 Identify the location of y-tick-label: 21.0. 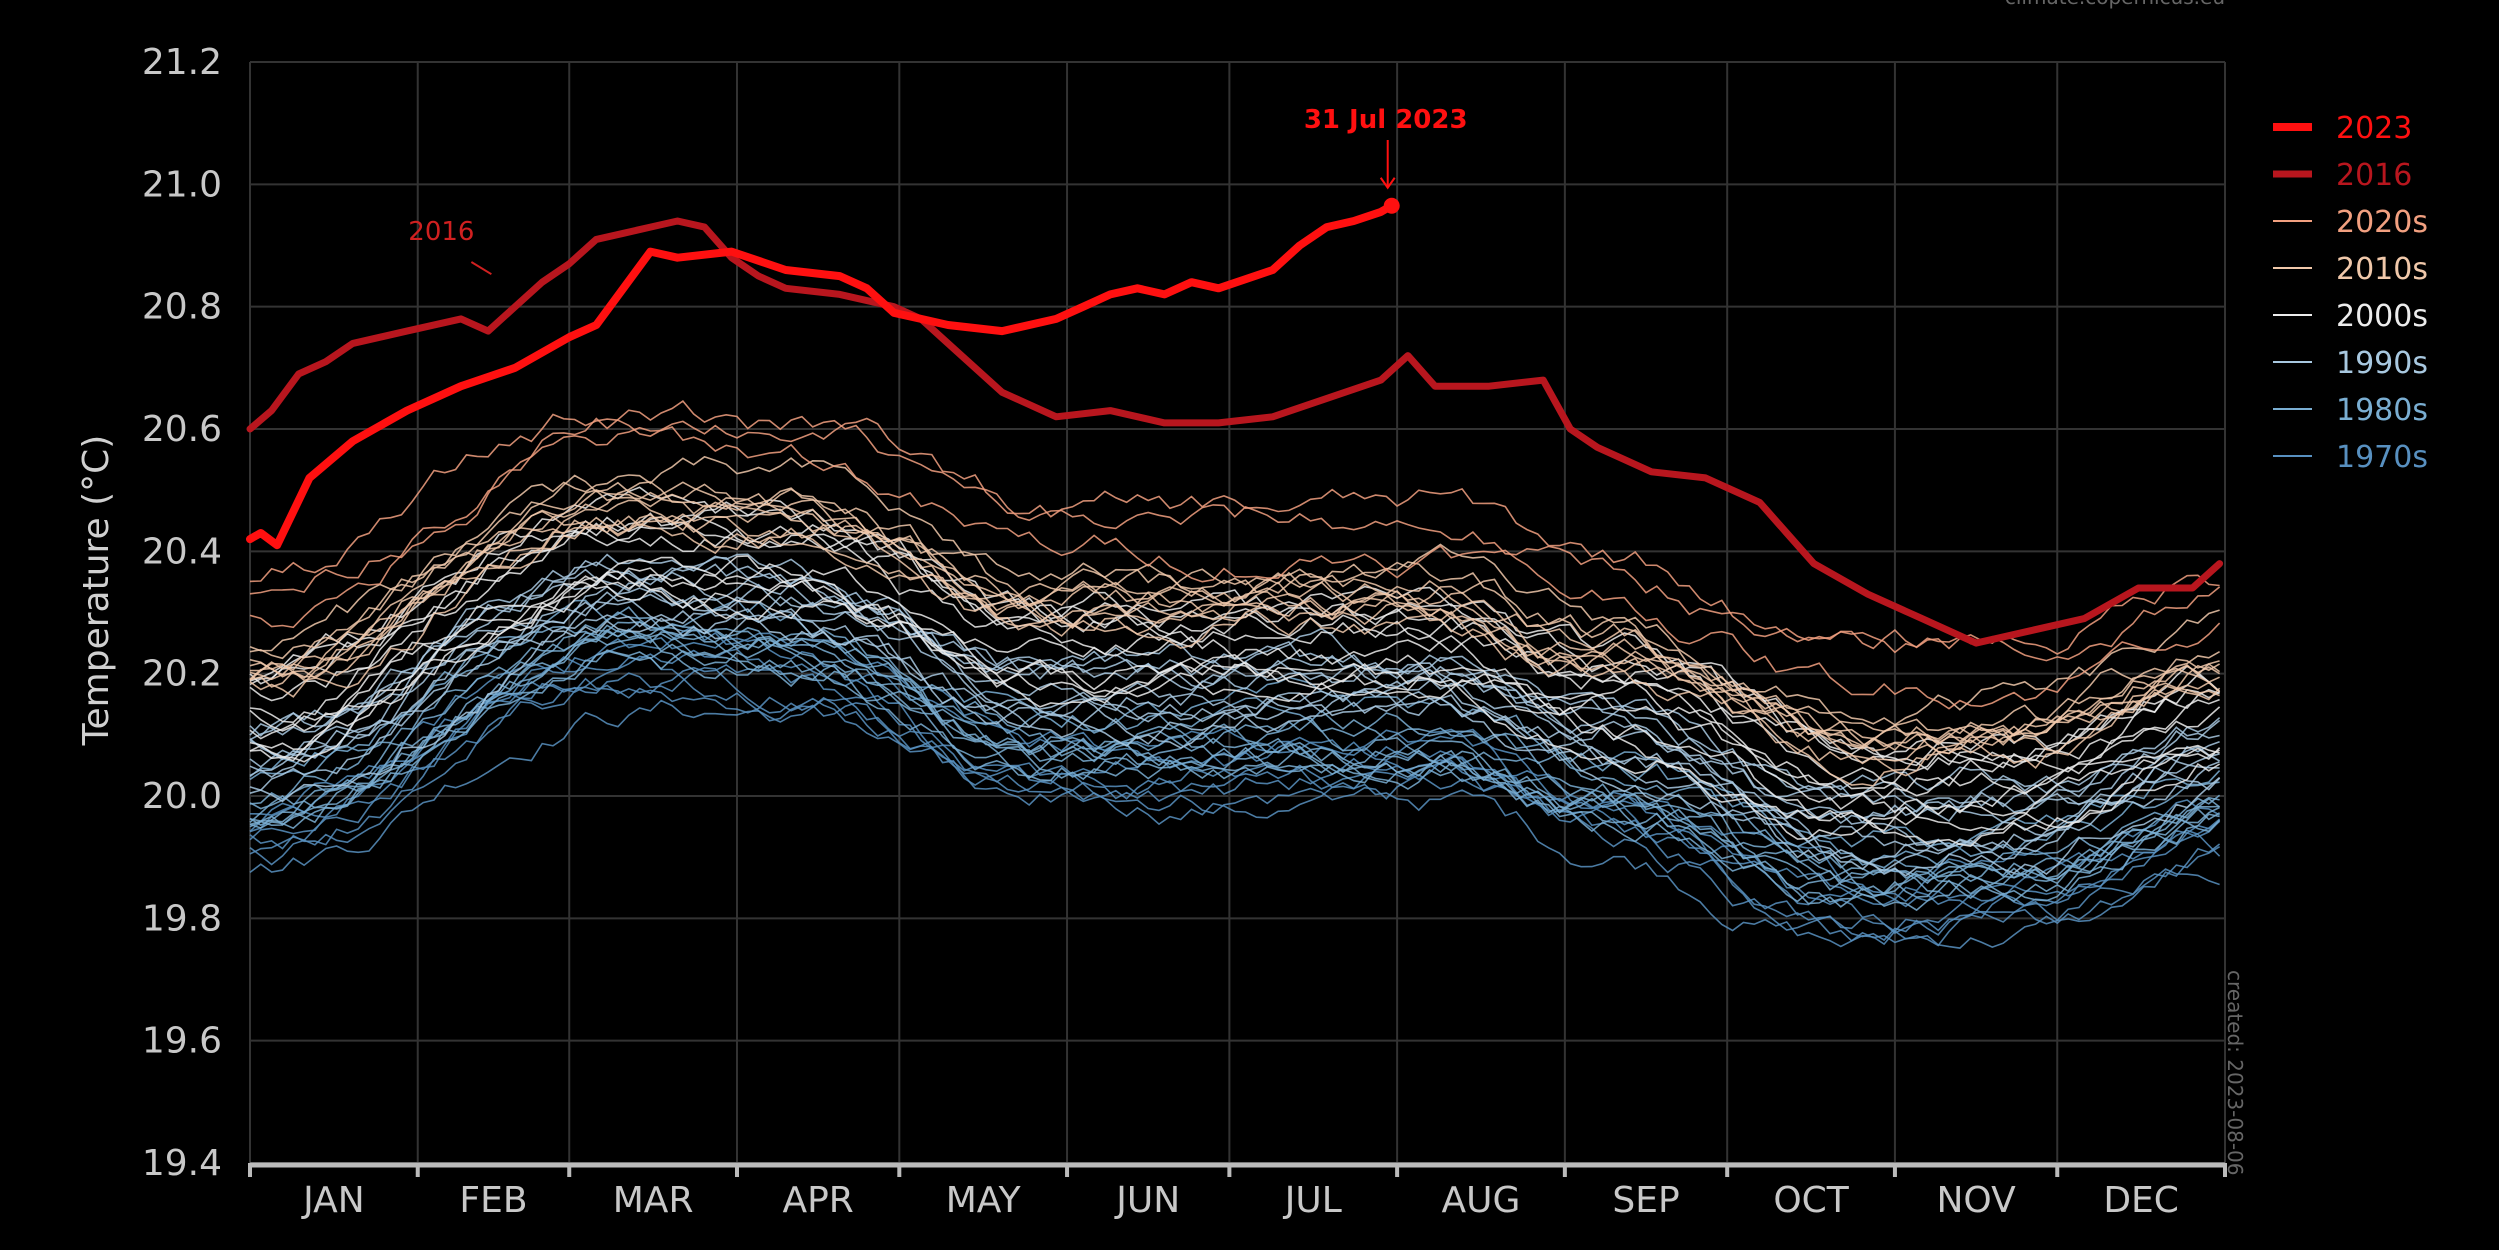
(182, 184).